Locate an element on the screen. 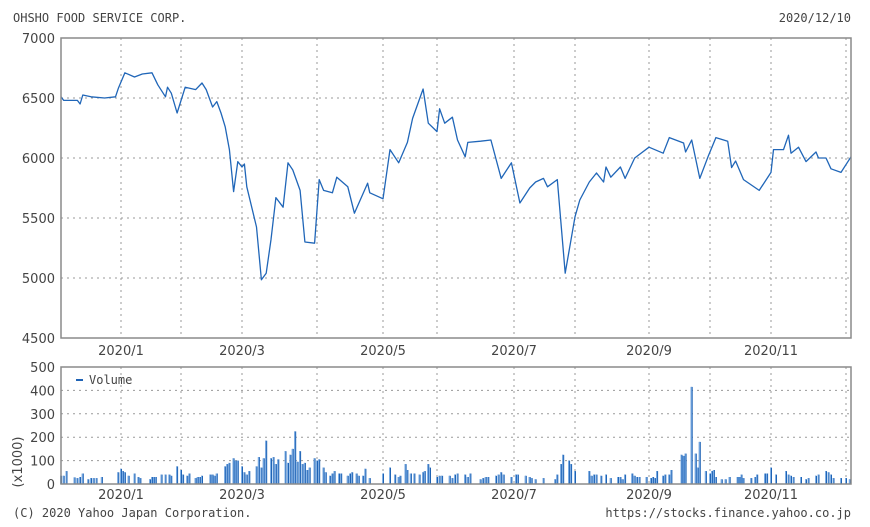  volume-bar is located at coordinates (511, 480).